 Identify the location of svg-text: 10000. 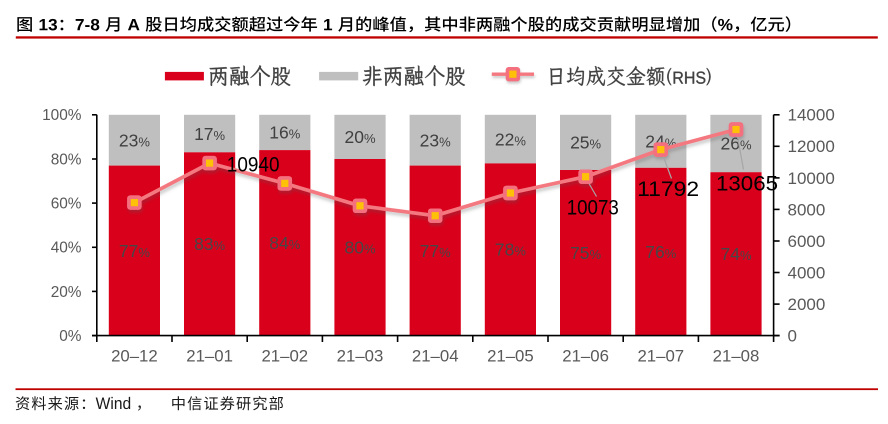
(811, 178).